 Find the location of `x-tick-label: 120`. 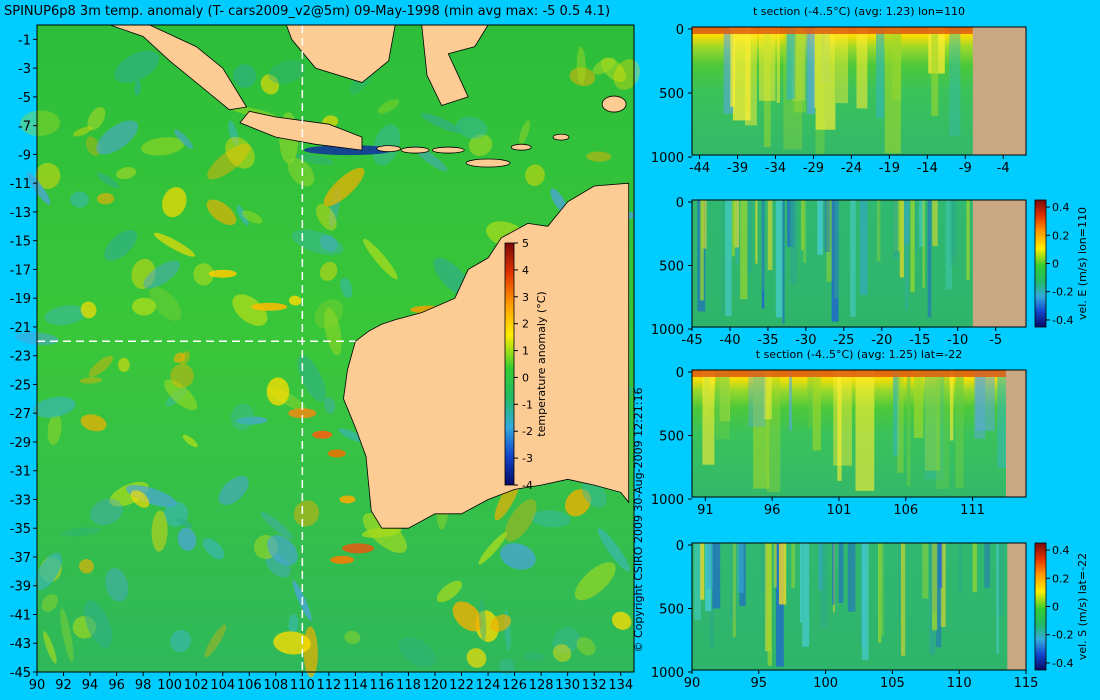

x-tick-label: 120 is located at coordinates (435, 685).